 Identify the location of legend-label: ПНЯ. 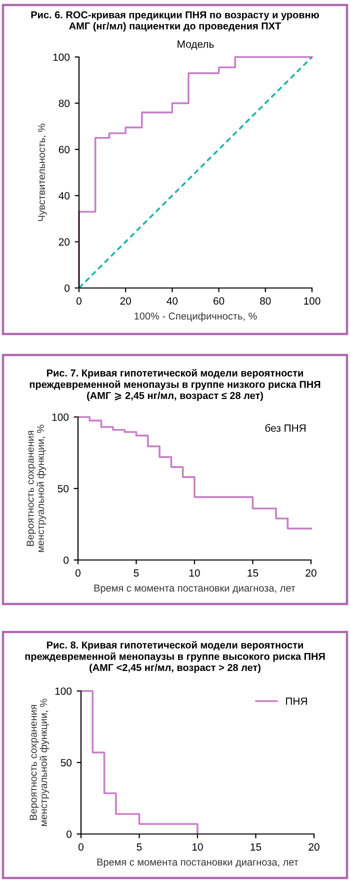
(296, 701).